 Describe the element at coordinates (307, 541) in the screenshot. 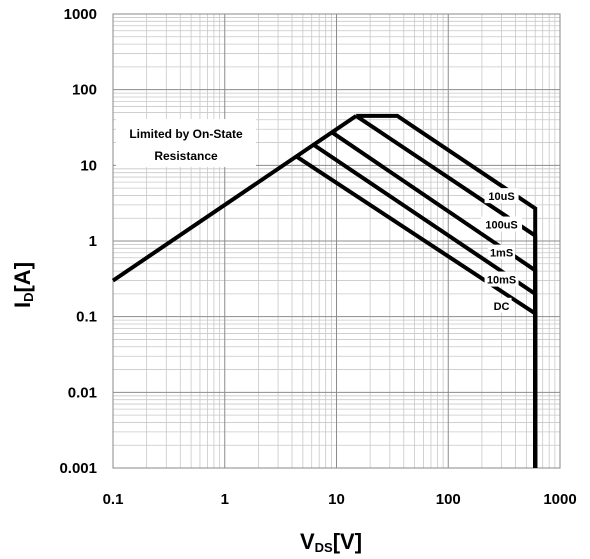

I see `x-axis-label-main: V` at that location.